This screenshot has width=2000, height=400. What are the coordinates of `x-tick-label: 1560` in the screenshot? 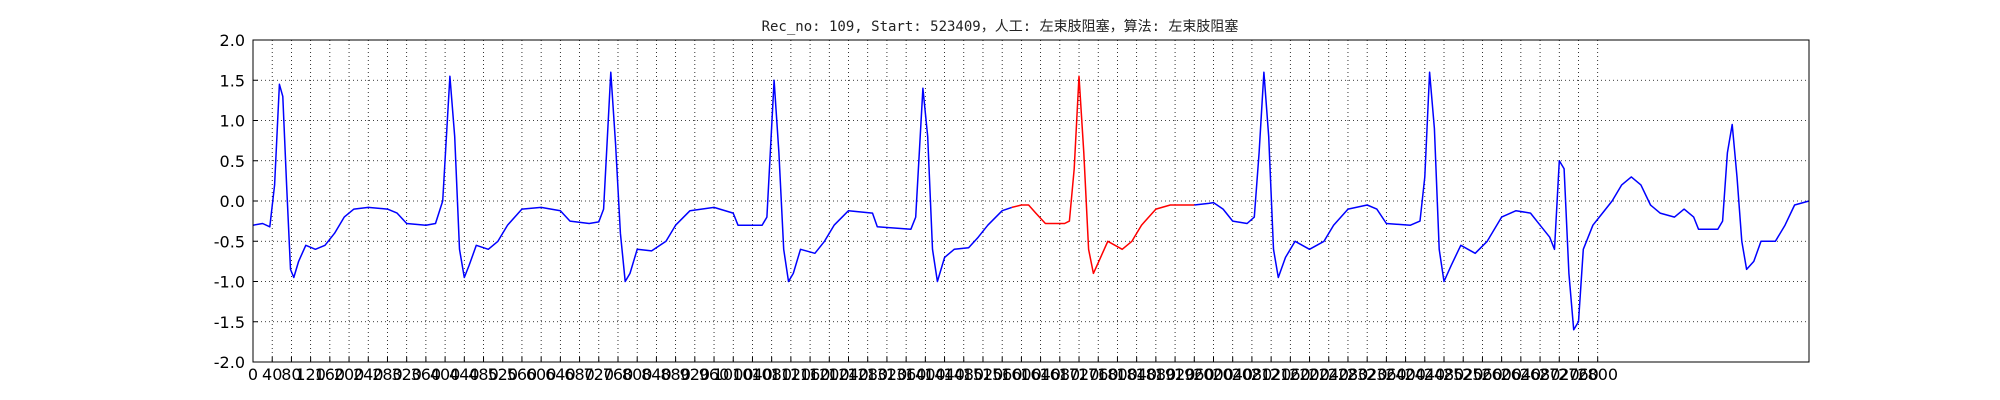 It's located at (1002, 374).